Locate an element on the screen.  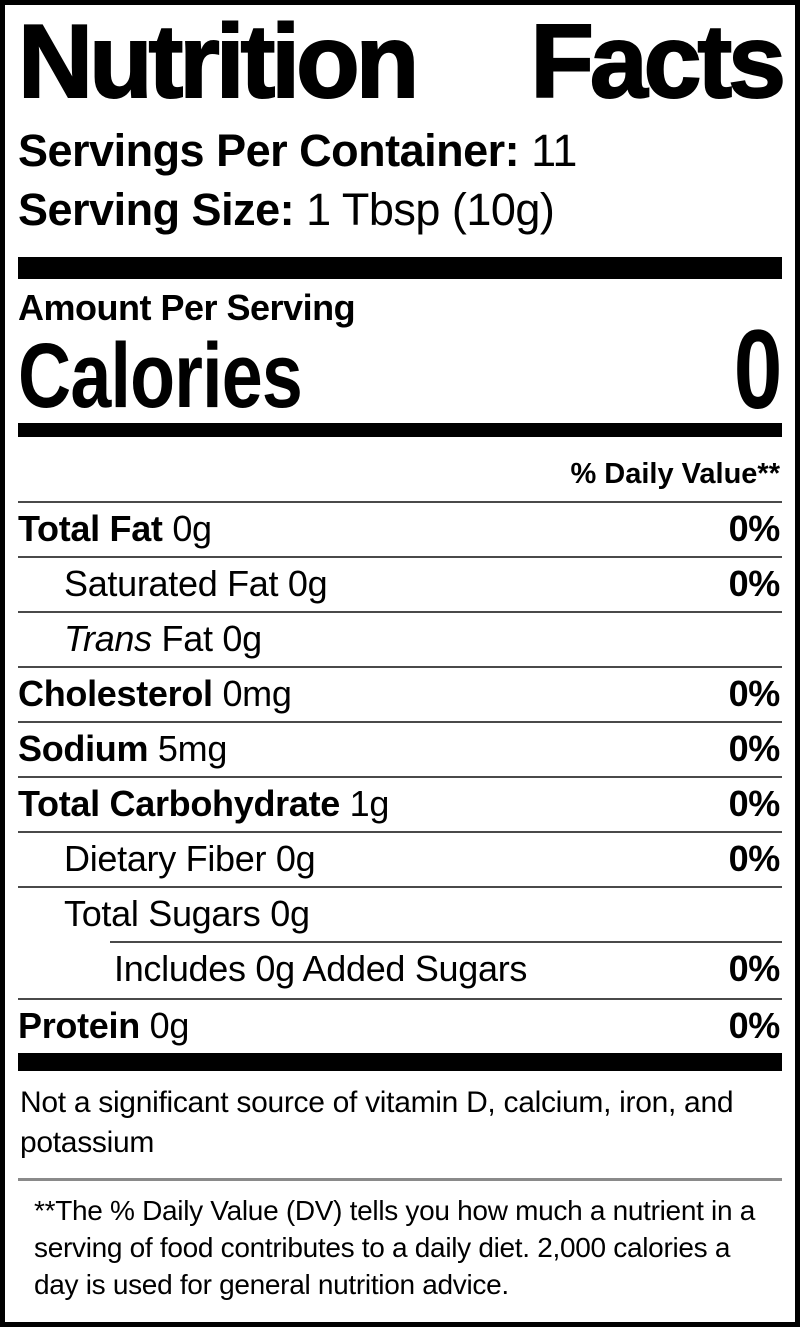
nutrient-name: Total Carbohydrate 1g is located at coordinates (204, 804).